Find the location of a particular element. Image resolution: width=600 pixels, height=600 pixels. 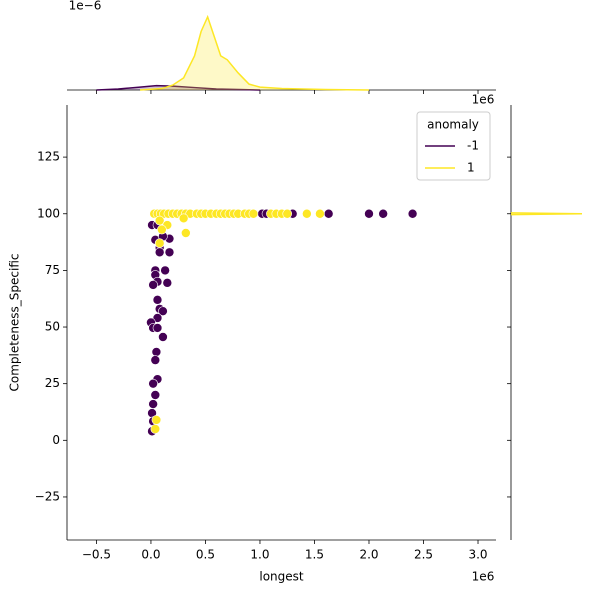

y-offset-label: 1e−6 is located at coordinates (85, 6).